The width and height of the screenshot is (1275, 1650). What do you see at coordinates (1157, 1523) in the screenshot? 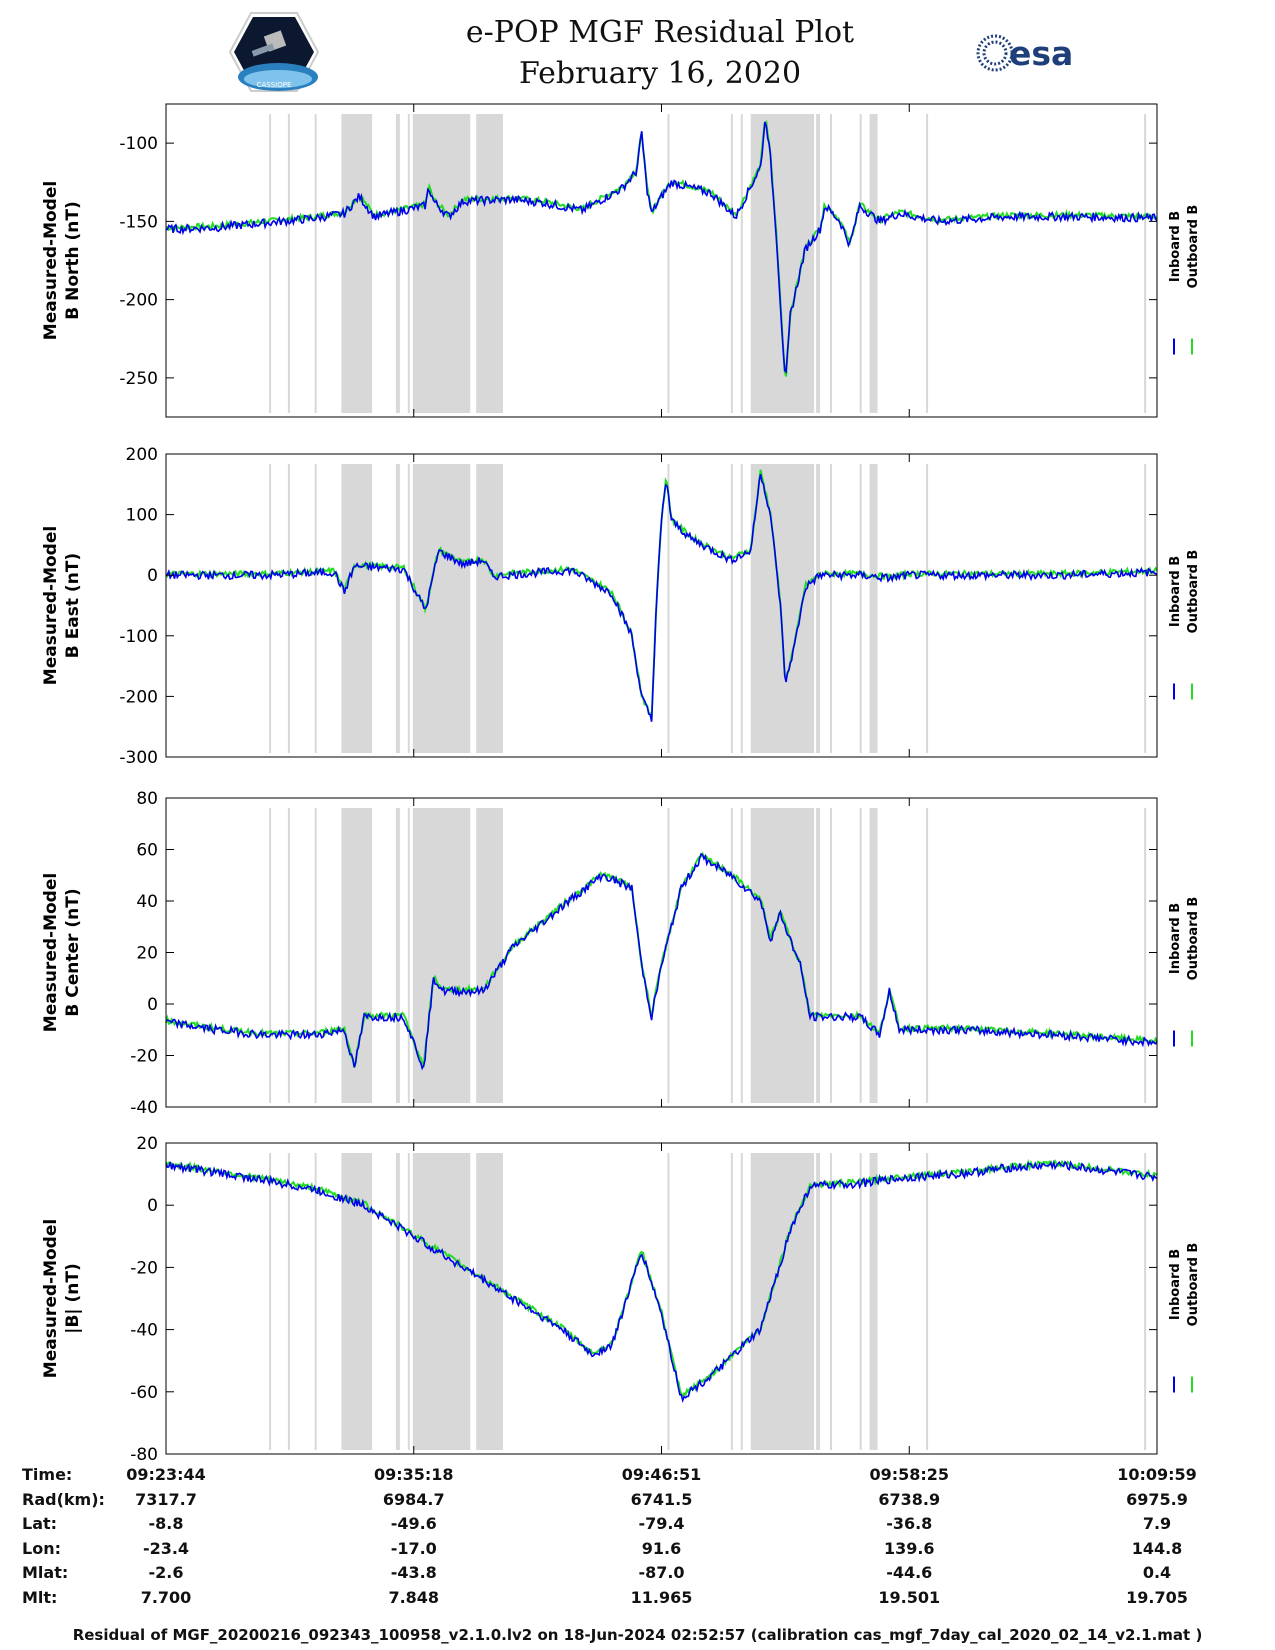
I see `info-row-value: 7.9` at bounding box center [1157, 1523].